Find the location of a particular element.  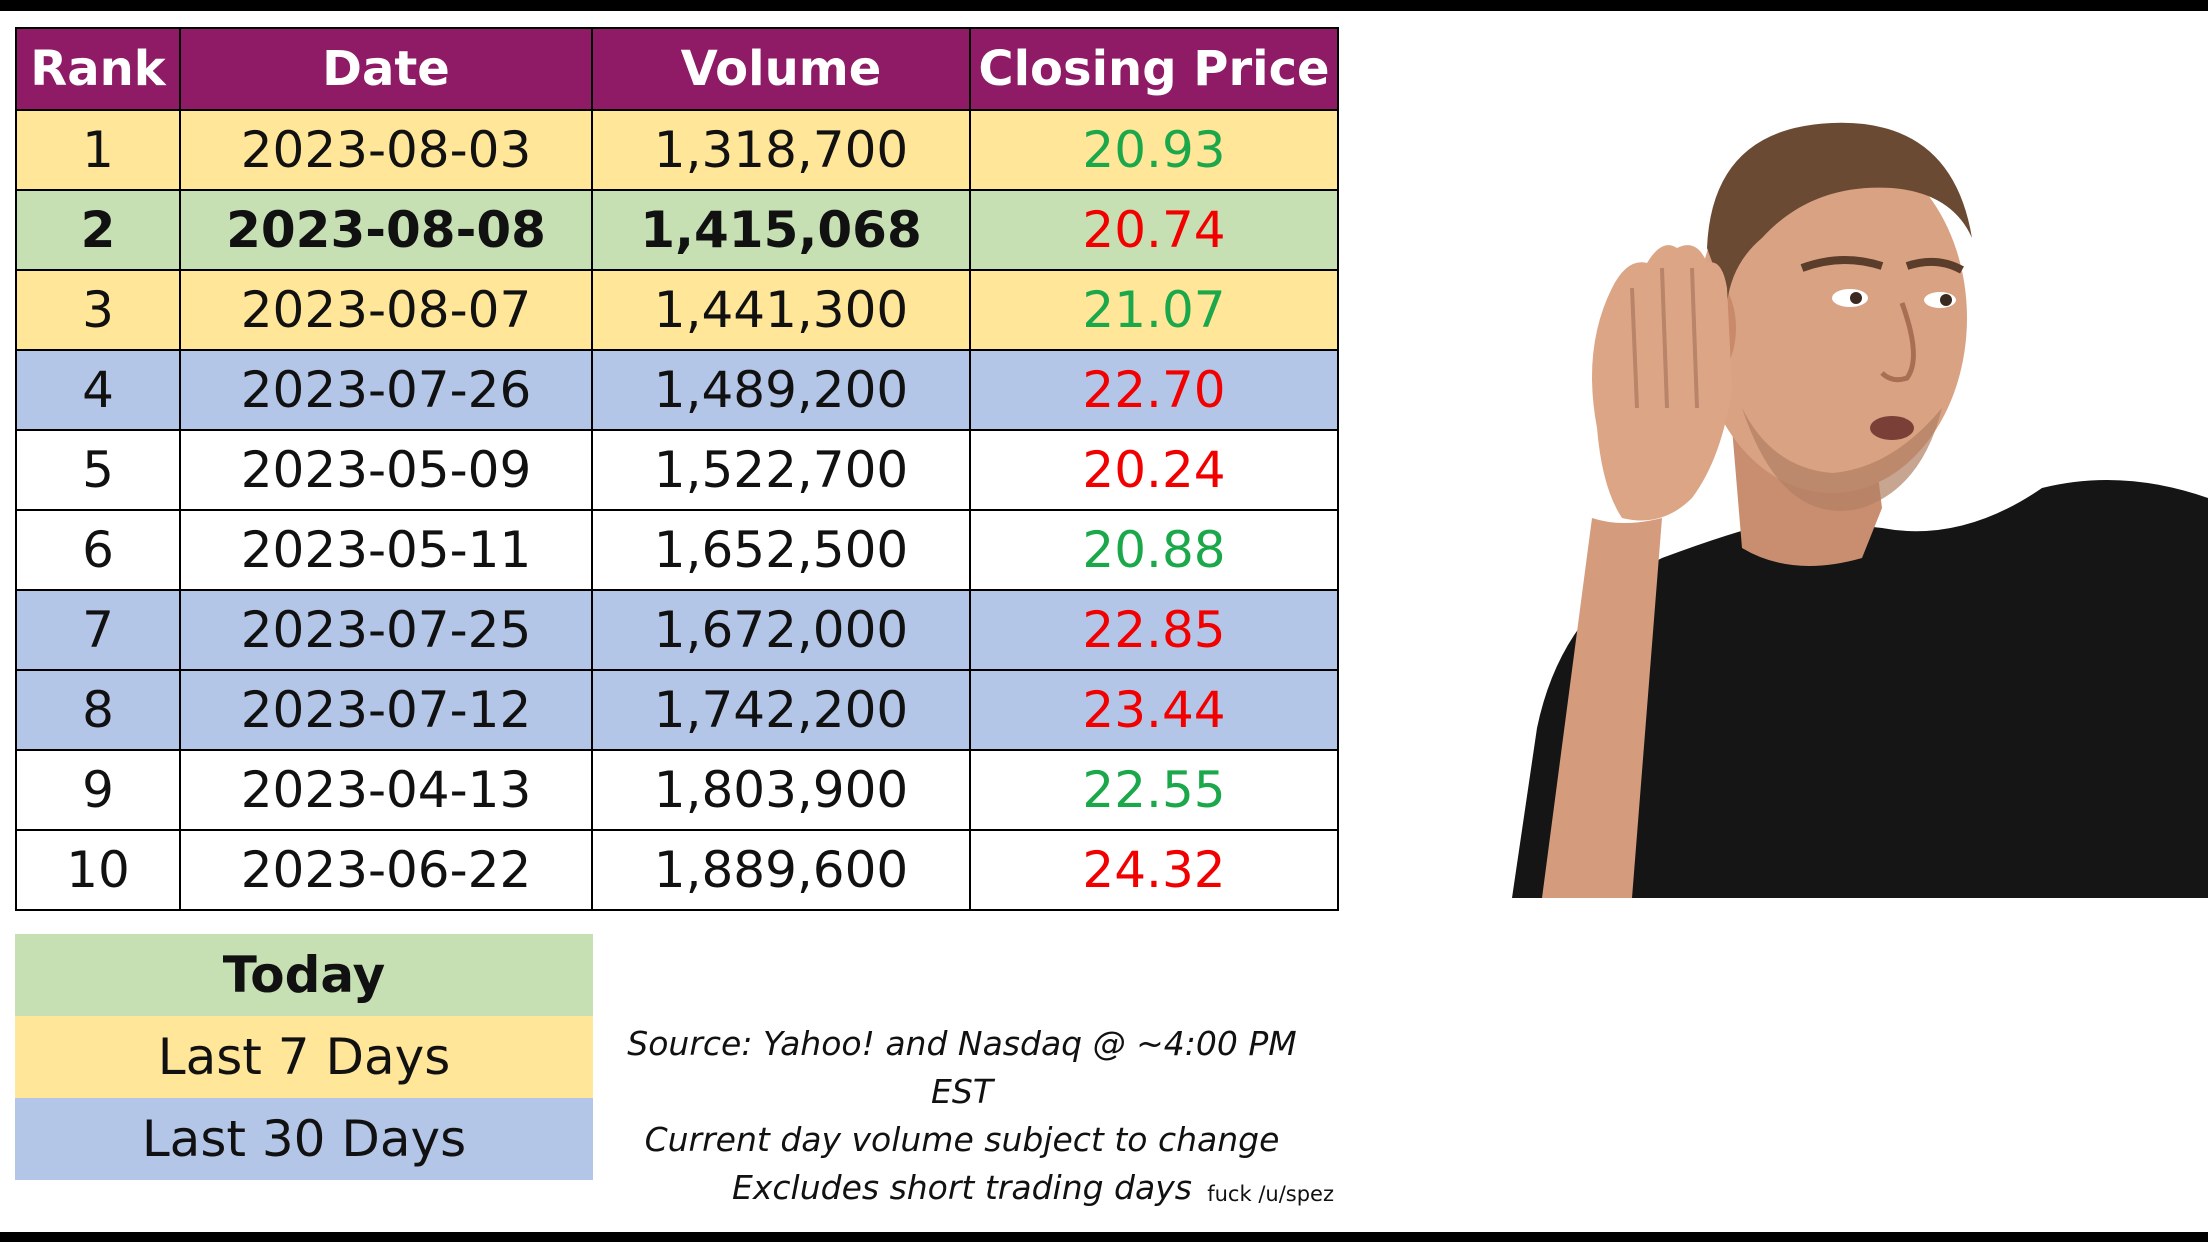

volume-cell: 1,318,700 is located at coordinates (781, 150).